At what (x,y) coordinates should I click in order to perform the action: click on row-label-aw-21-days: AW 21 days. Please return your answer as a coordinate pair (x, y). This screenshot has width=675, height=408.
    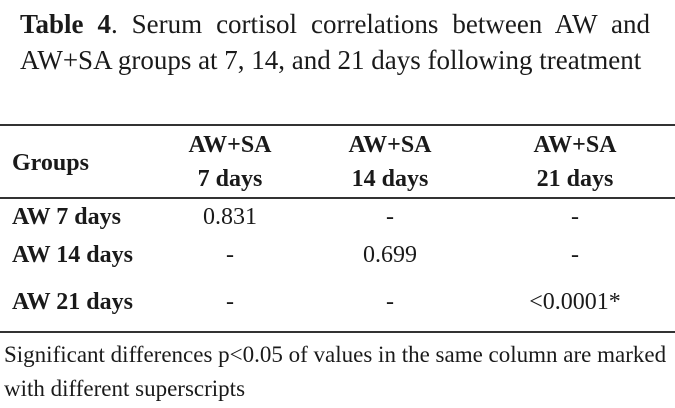
    Looking at the image, I should click on (72, 302).